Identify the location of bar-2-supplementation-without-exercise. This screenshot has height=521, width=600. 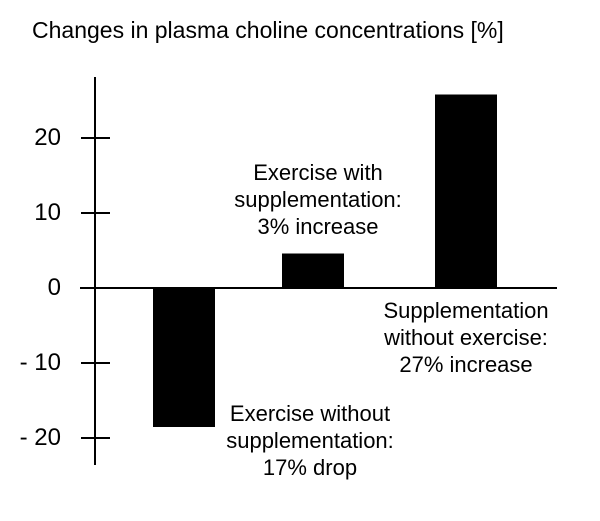
(466, 191).